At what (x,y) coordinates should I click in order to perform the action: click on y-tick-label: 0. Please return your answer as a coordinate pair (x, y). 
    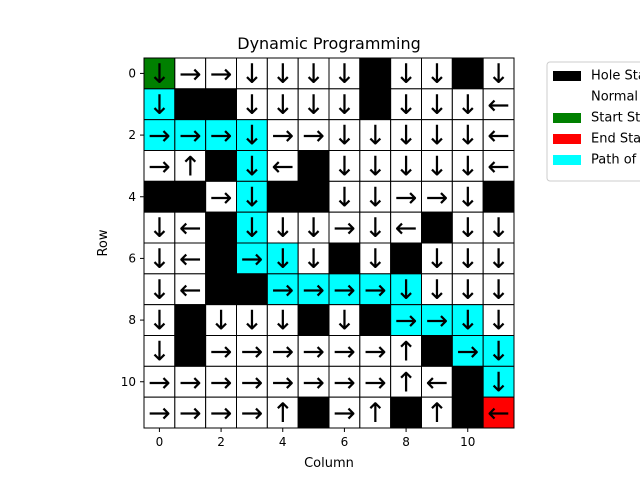
    Looking at the image, I should click on (132, 73).